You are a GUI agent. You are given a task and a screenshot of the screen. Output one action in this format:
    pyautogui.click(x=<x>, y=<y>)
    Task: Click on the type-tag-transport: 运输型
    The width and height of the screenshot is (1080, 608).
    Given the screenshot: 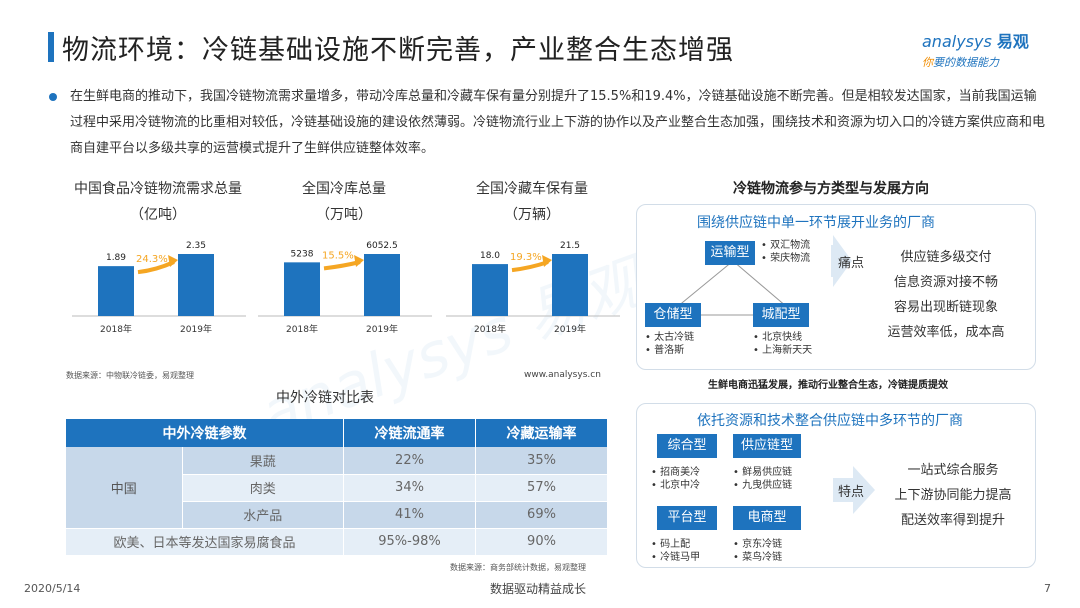 What is the action you would take?
    pyautogui.click(x=730, y=253)
    